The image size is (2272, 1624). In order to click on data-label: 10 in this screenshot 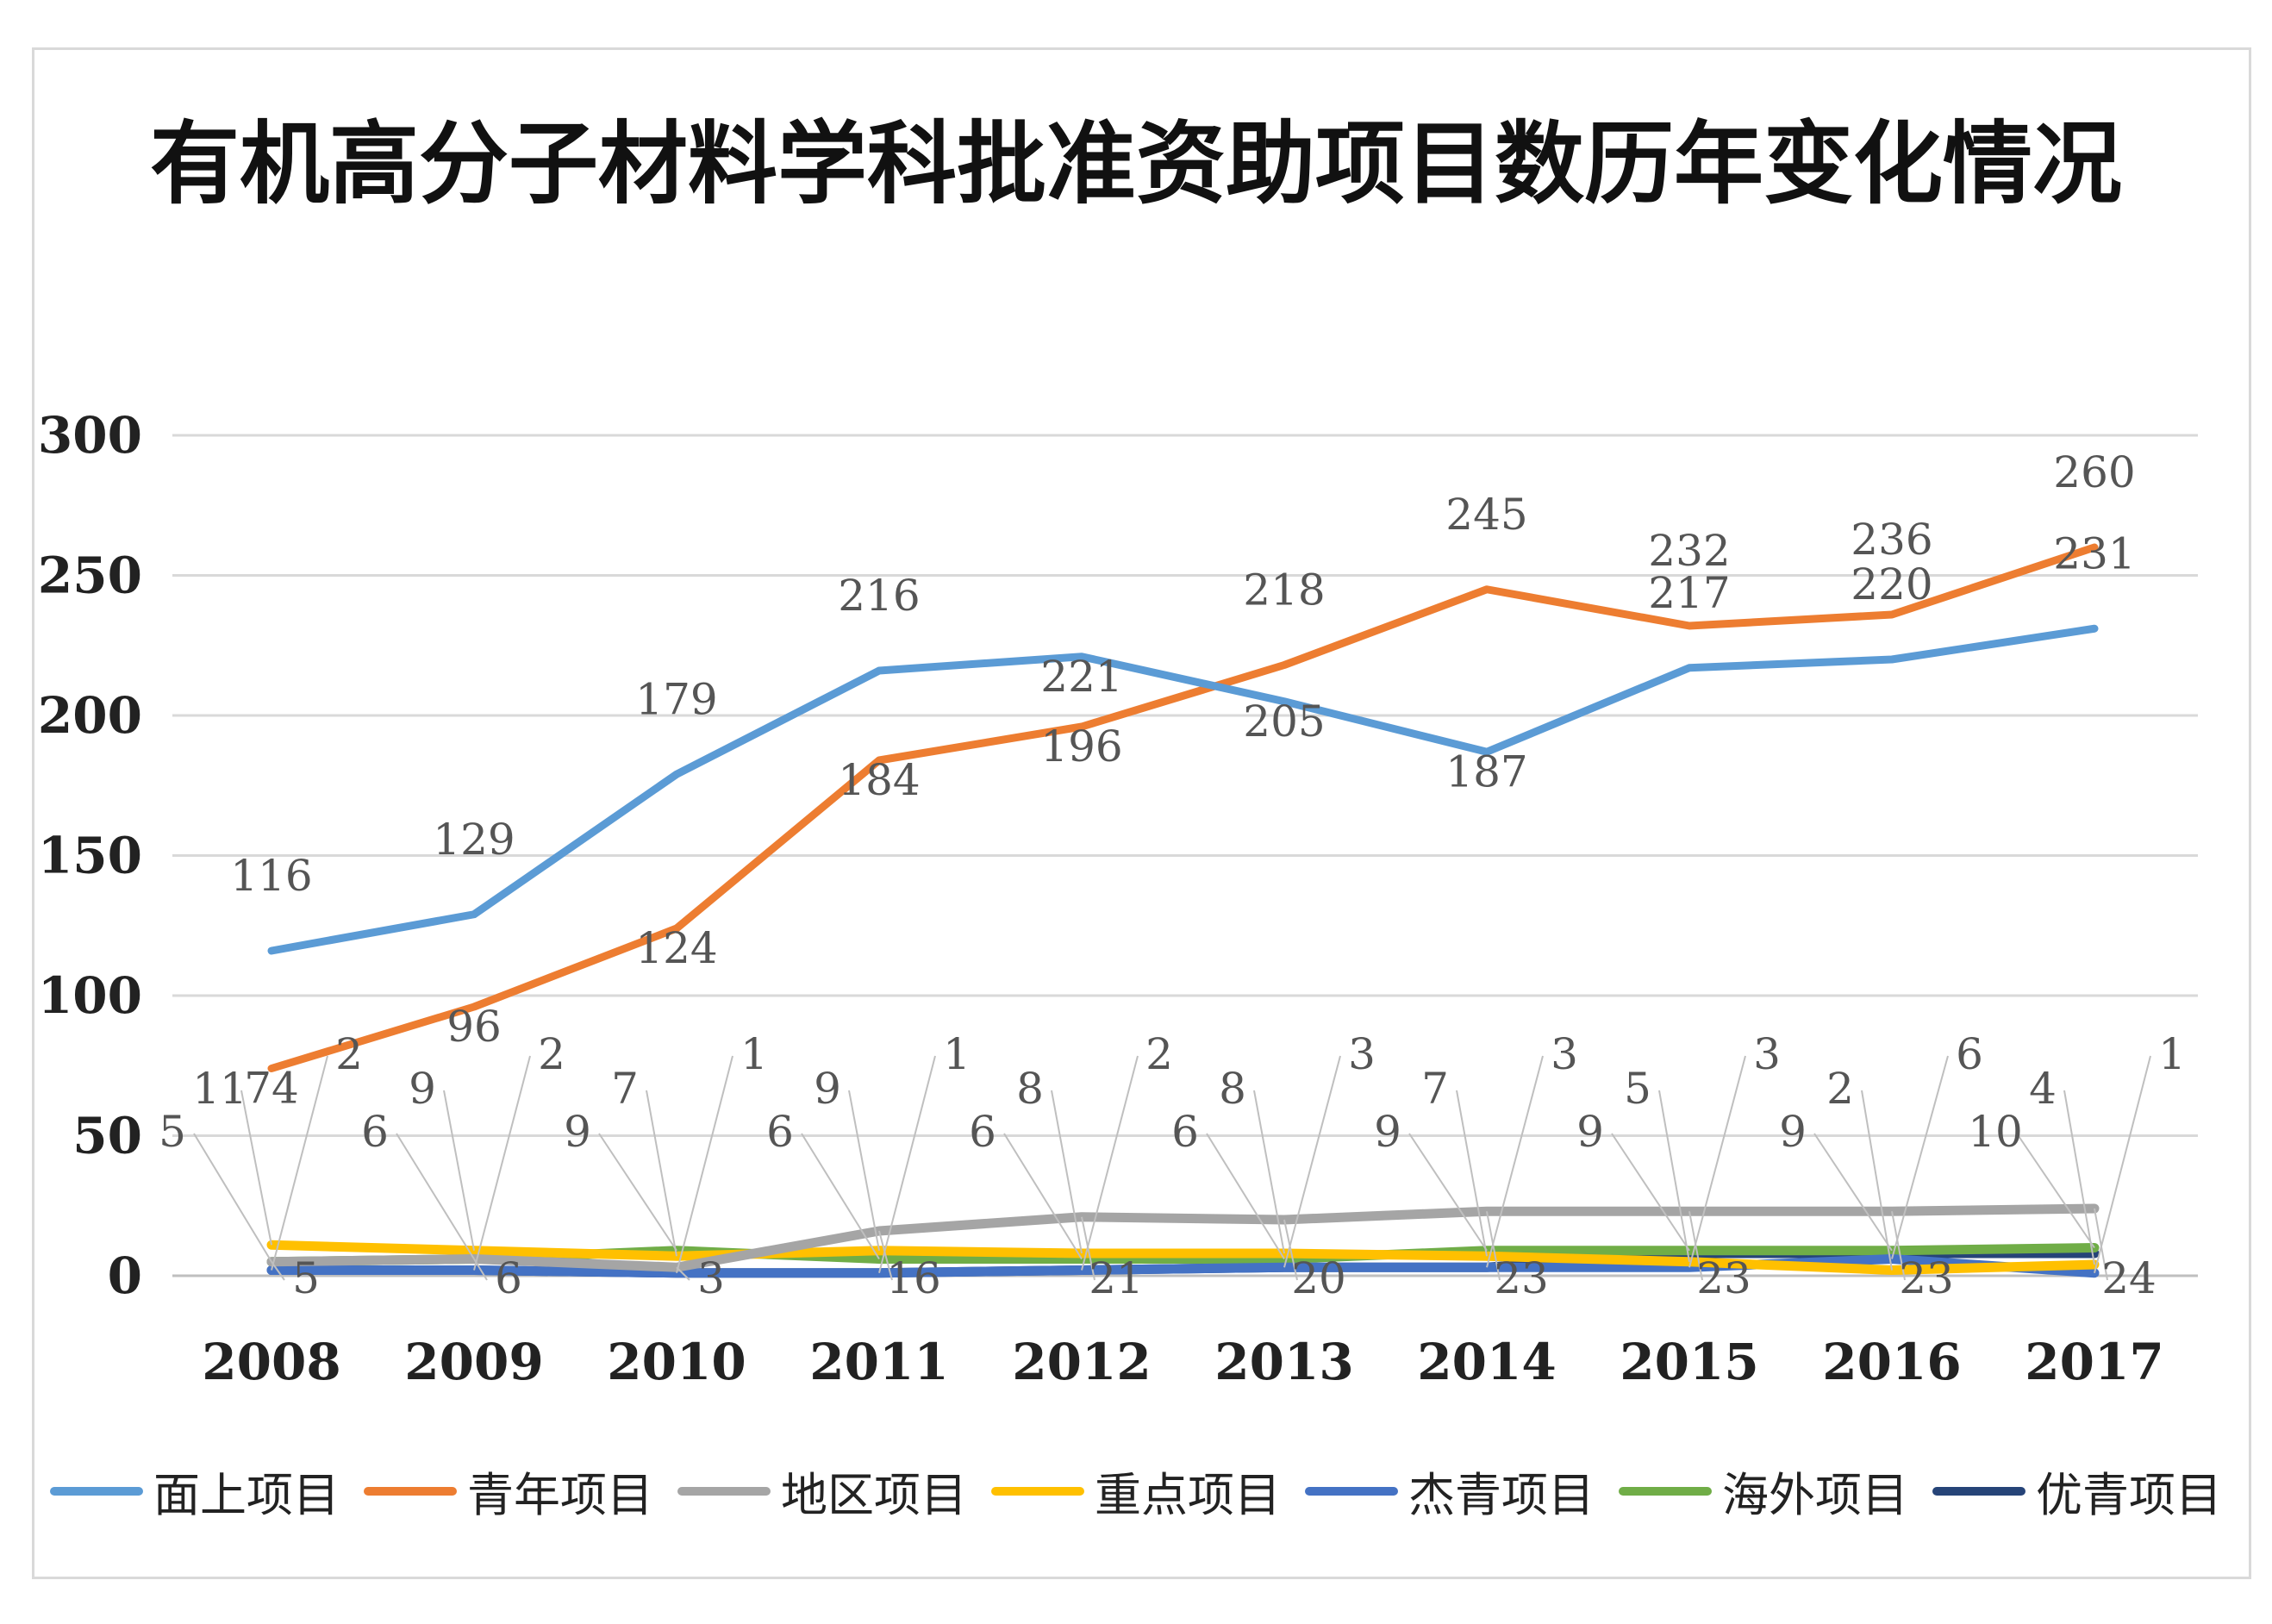, I will do `click(1996, 1132)`.